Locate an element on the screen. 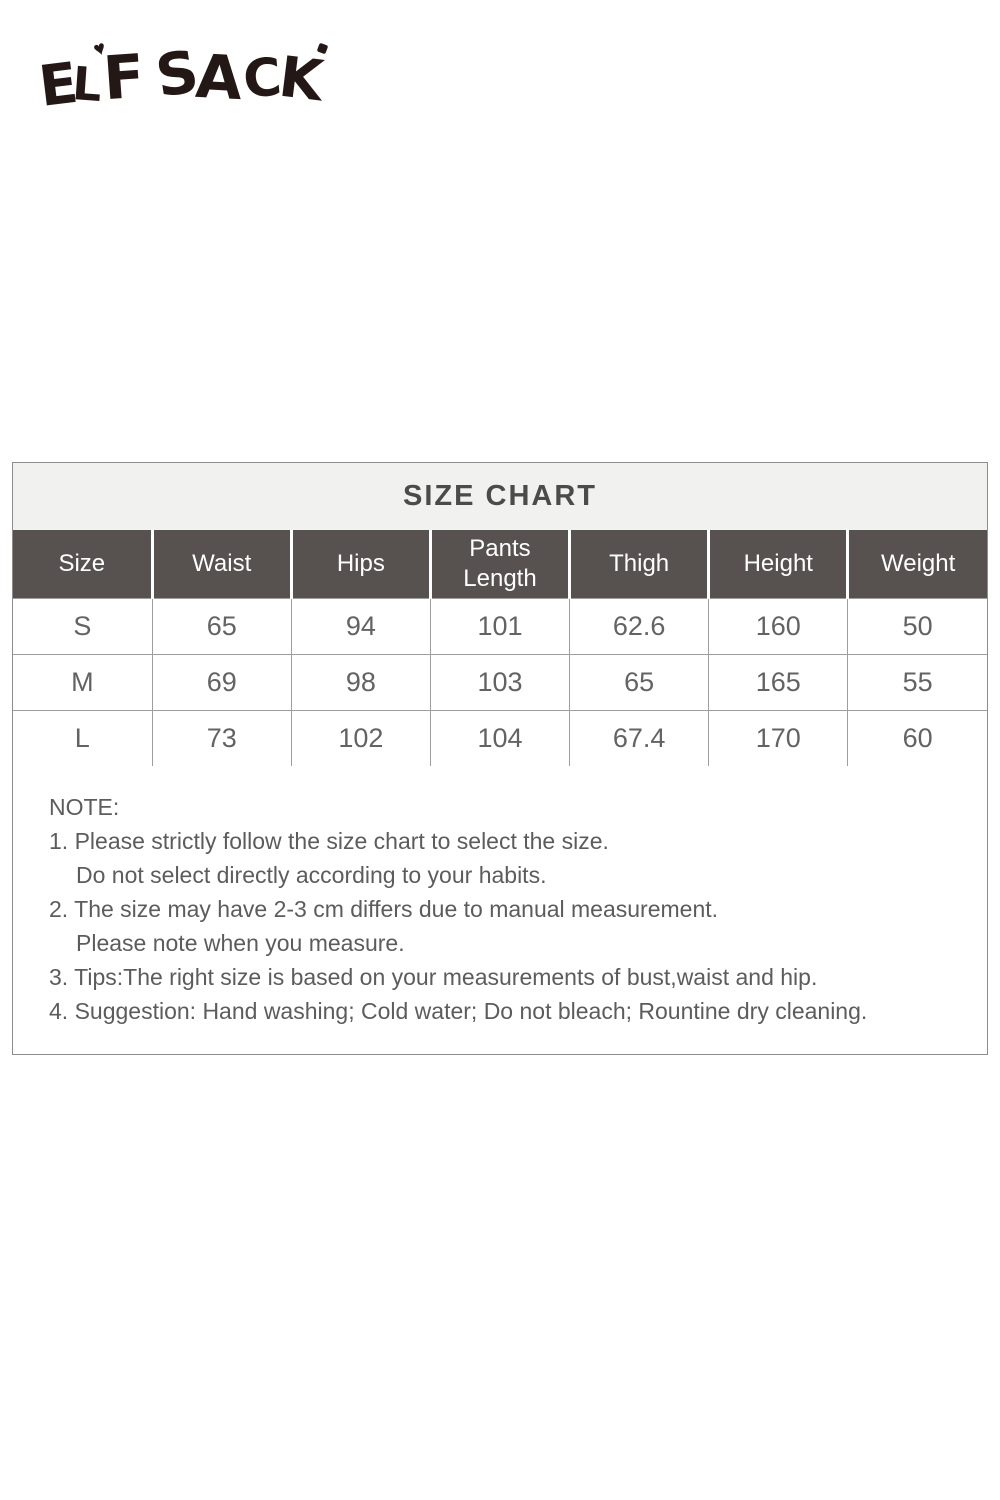  brand-logo: ♥ ELF SACK is located at coordinates (182, 84).